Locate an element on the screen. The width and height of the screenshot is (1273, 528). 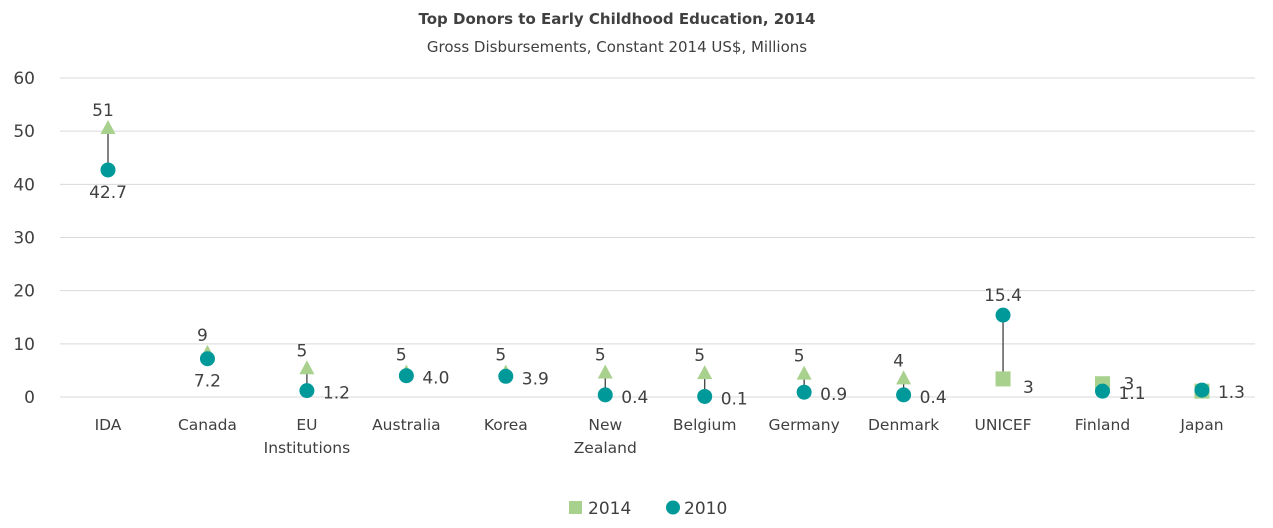
data-label-2010: 4.0 is located at coordinates (435, 379).